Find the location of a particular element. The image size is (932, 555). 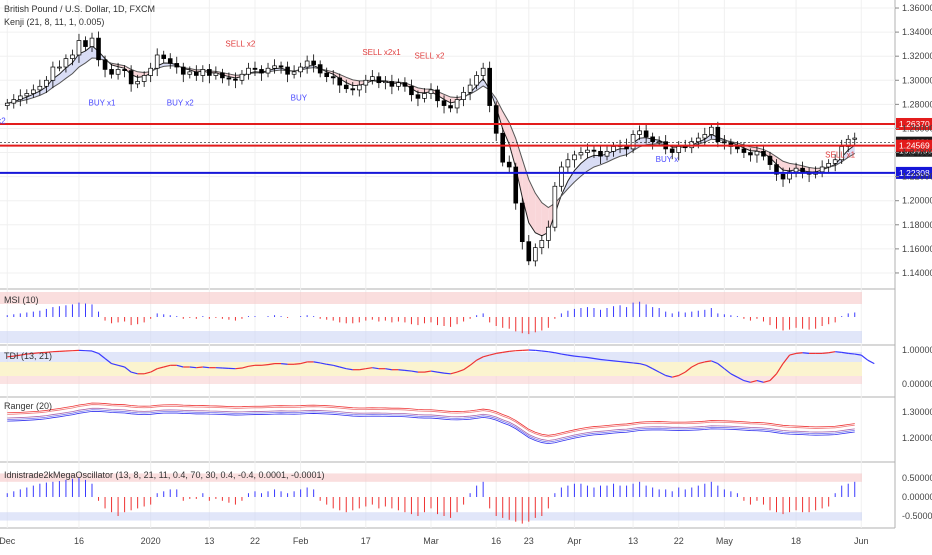

ranger-tick-label: 1.30000 is located at coordinates (917, 412).